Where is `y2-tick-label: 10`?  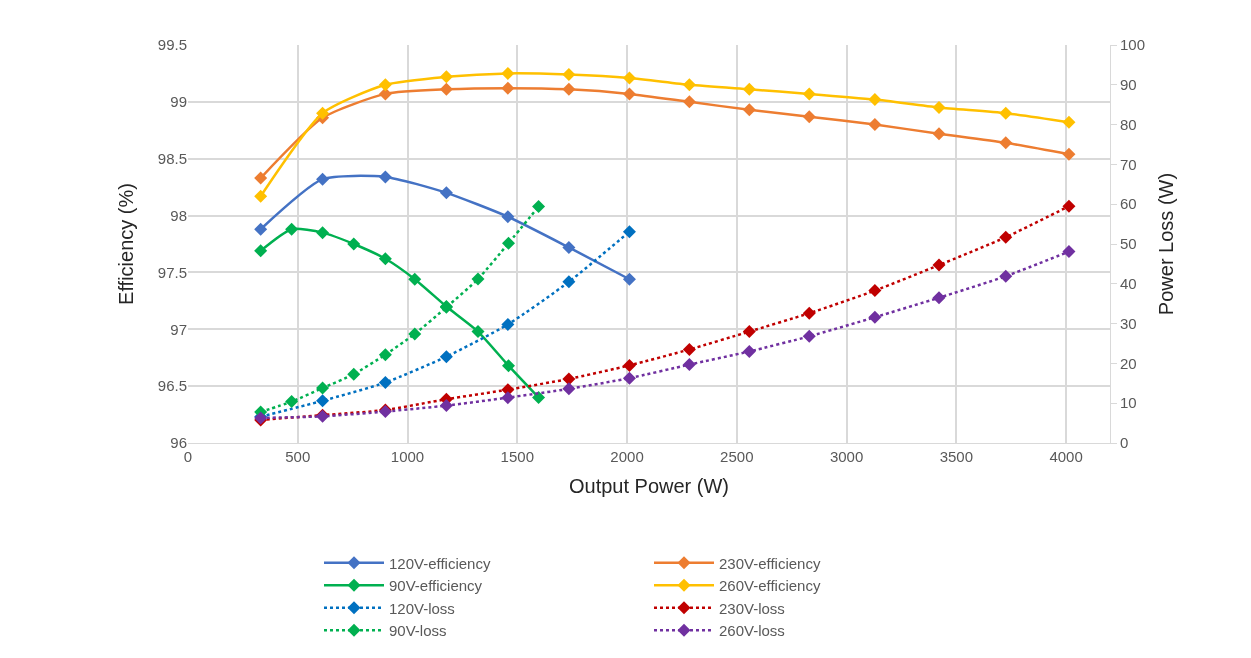
y2-tick-label: 10 is located at coordinates (1128, 403).